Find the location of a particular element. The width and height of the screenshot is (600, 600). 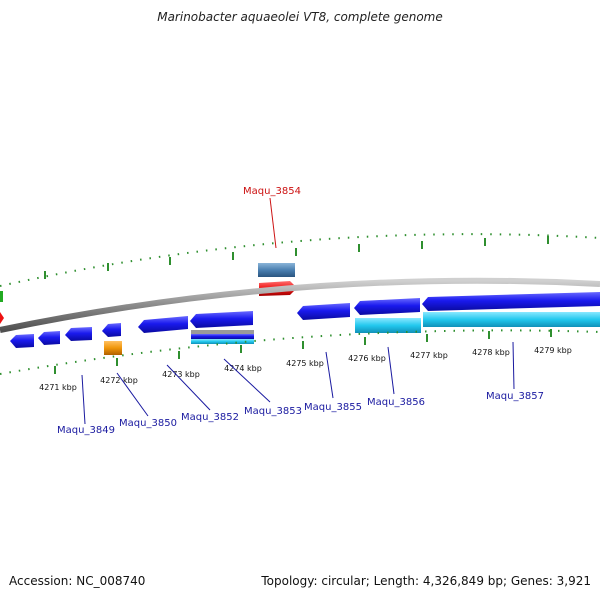

scale-label: 4272 kbp is located at coordinates (119, 380).